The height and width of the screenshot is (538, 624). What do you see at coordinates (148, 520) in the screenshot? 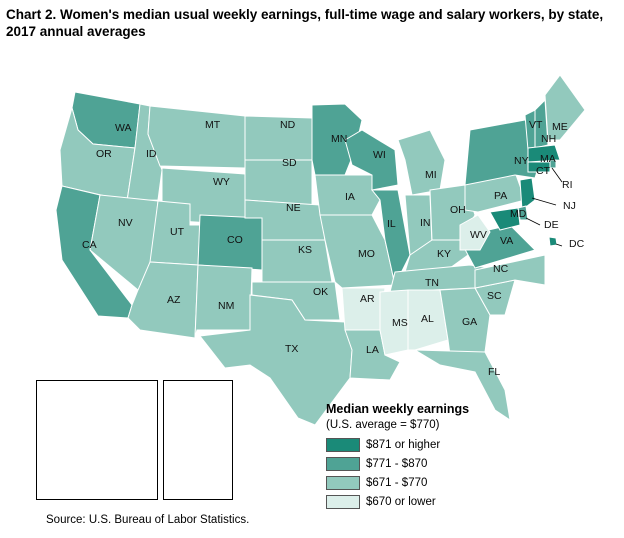
I see `source-note: Source: U.S. Bureau of Labor Statistics.` at bounding box center [148, 520].